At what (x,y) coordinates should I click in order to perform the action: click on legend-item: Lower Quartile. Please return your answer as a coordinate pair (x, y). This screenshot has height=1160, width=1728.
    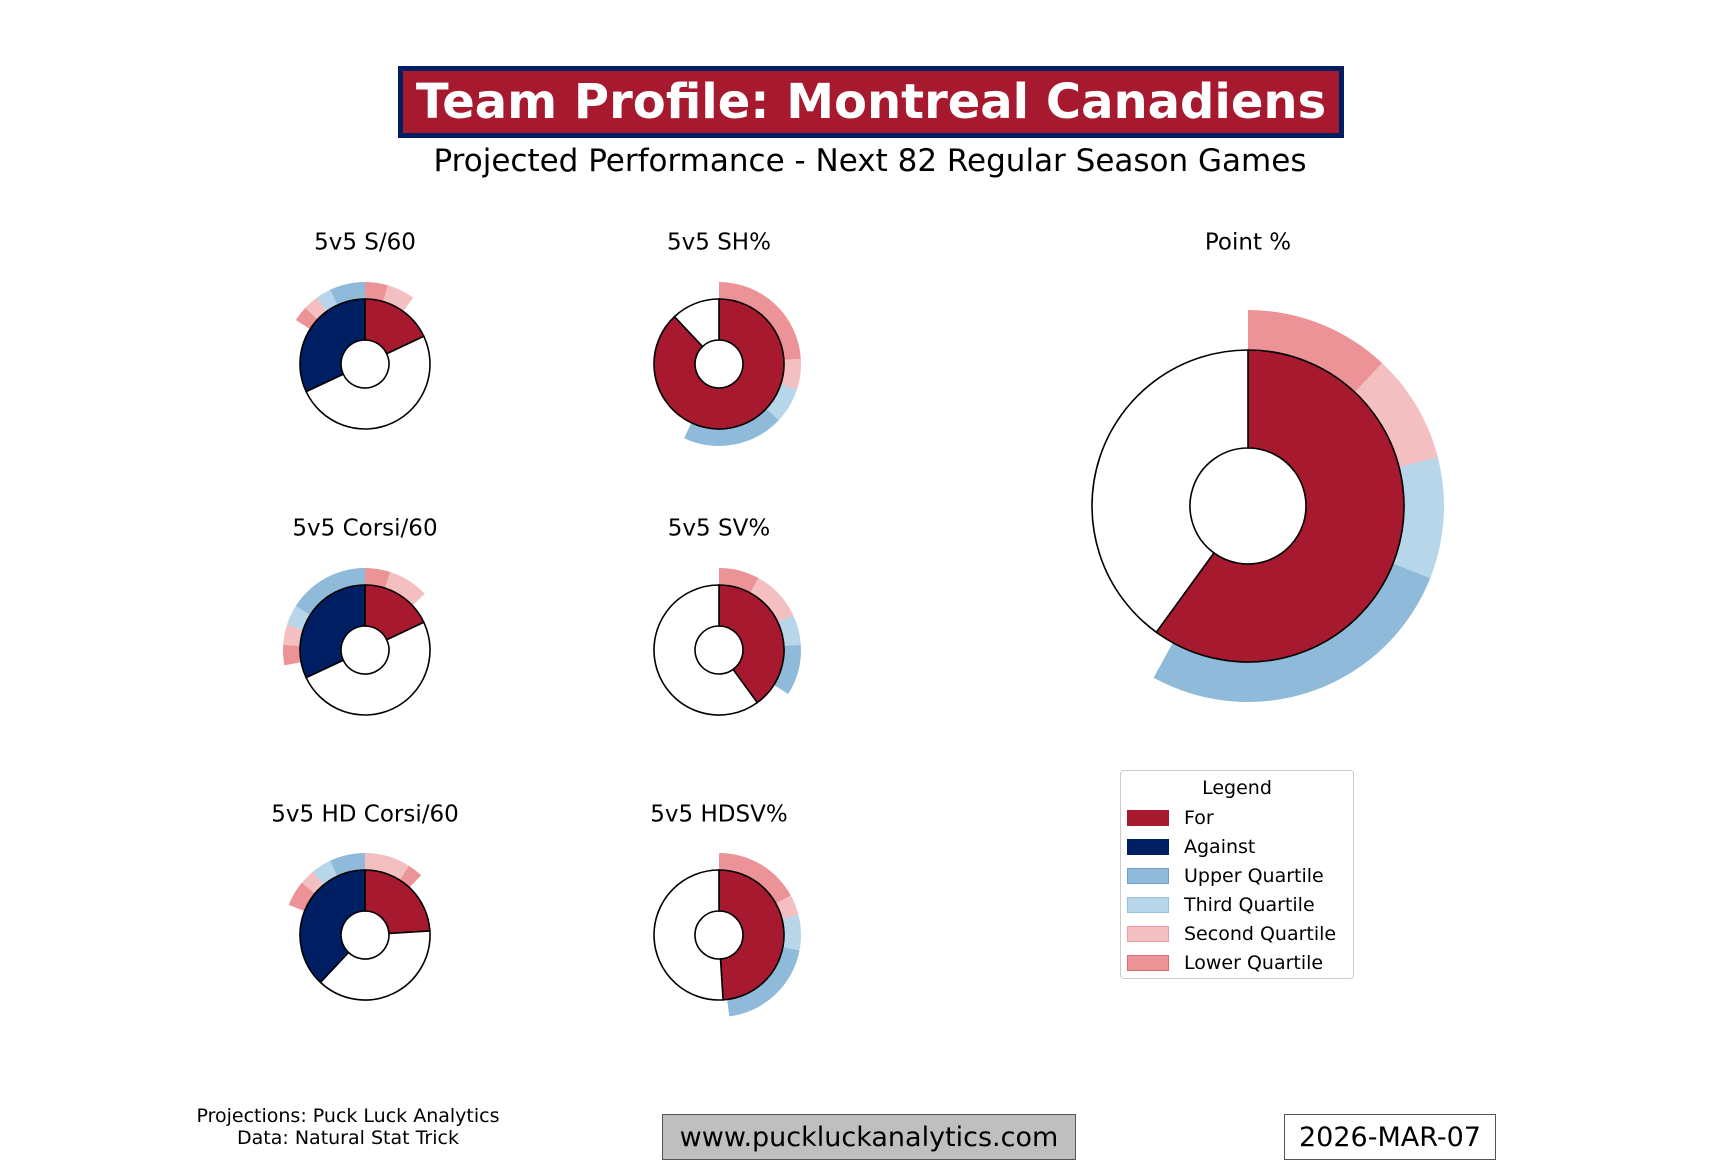
    Looking at the image, I should click on (1225, 963).